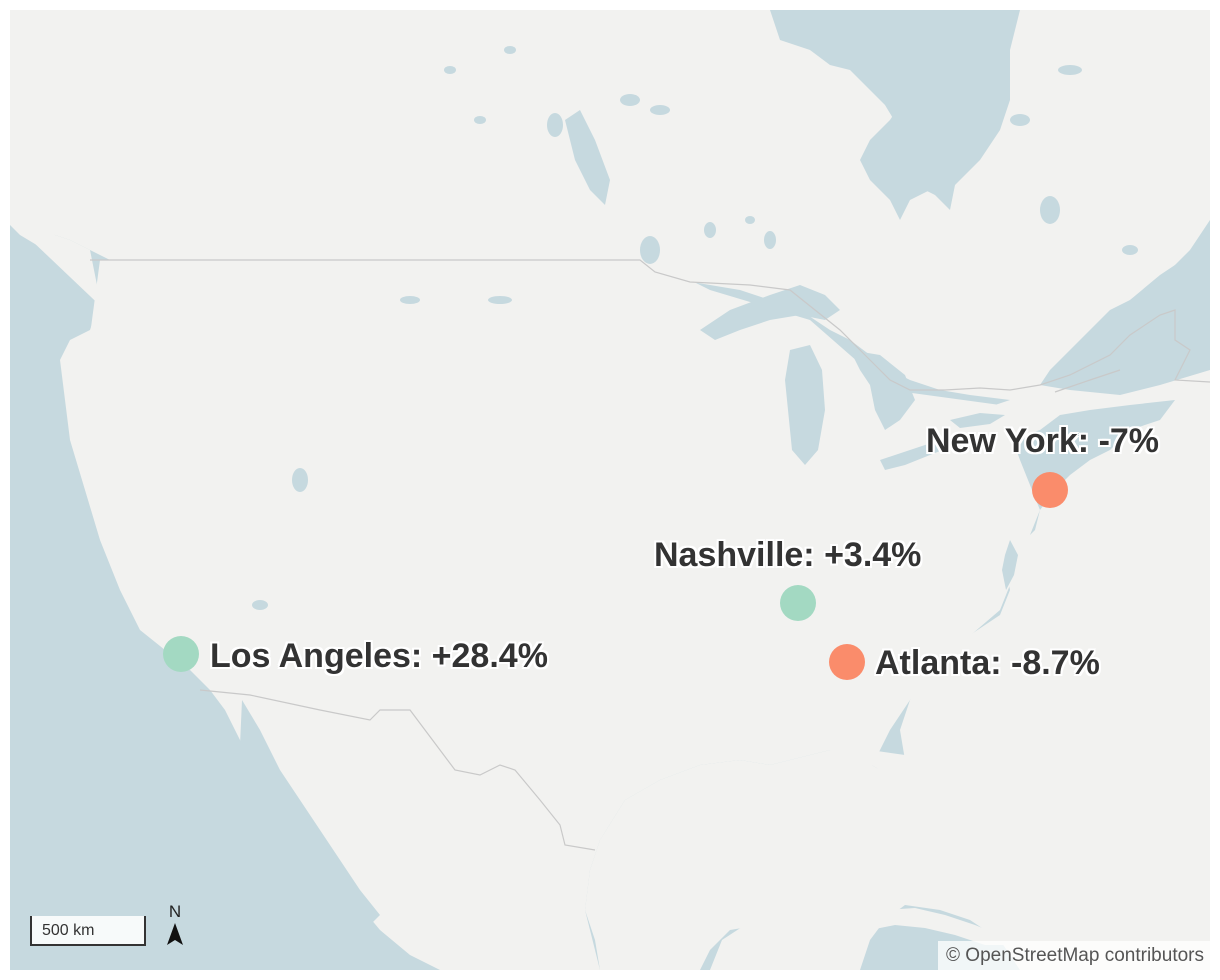 The height and width of the screenshot is (980, 1220). Describe the element at coordinates (847, 662) in the screenshot. I see `marker-atlanta` at that location.